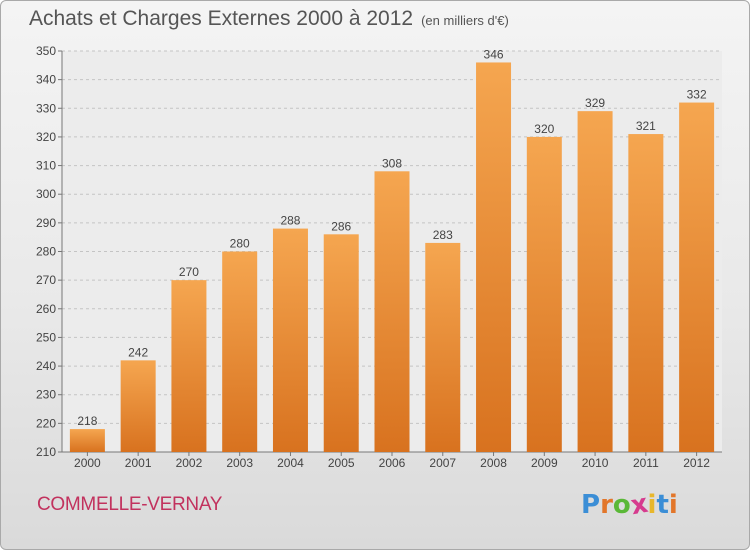  What do you see at coordinates (46, 166) in the screenshot?
I see `y-tick-label: 310` at bounding box center [46, 166].